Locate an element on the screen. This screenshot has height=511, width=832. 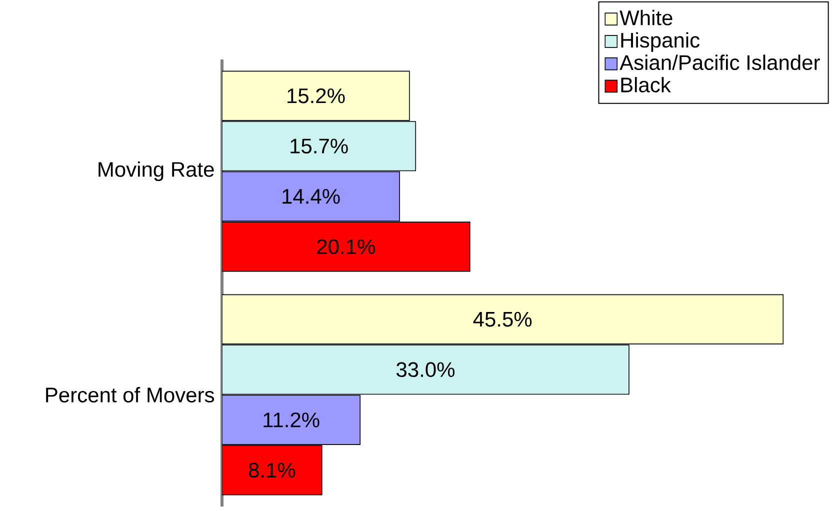
legend-label: Black is located at coordinates (646, 84).